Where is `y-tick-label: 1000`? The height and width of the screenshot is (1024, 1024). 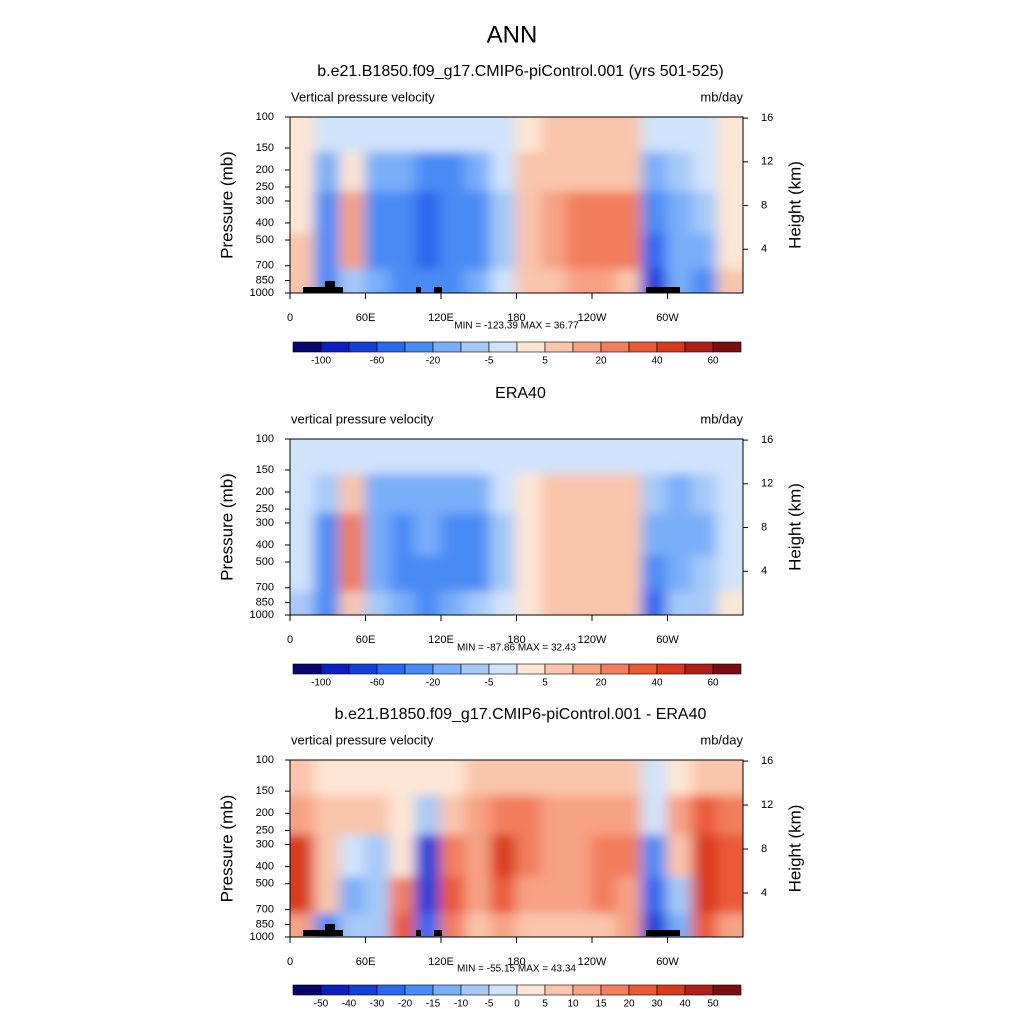 y-tick-label: 1000 is located at coordinates (262, 615).